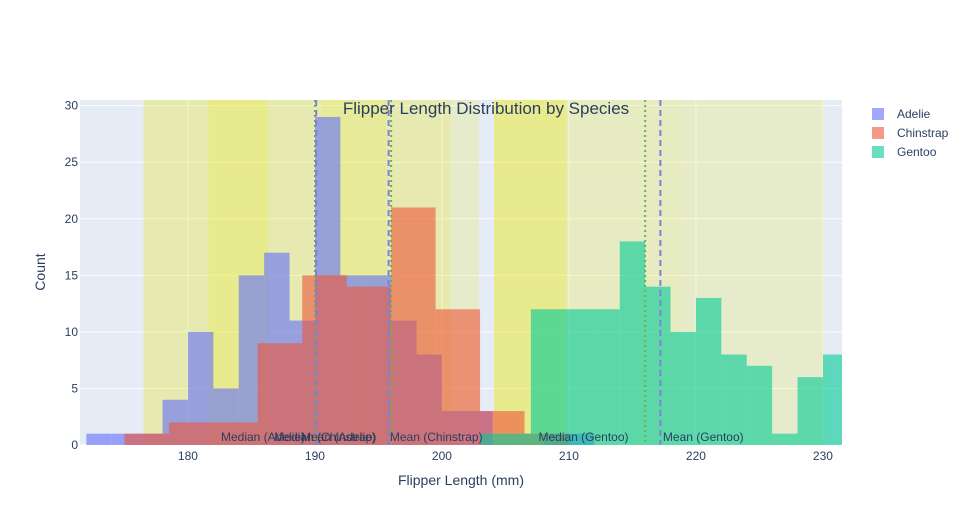 The width and height of the screenshot is (972, 525). Describe the element at coordinates (315, 456) in the screenshot. I see `x-tick-label: 190` at that location.